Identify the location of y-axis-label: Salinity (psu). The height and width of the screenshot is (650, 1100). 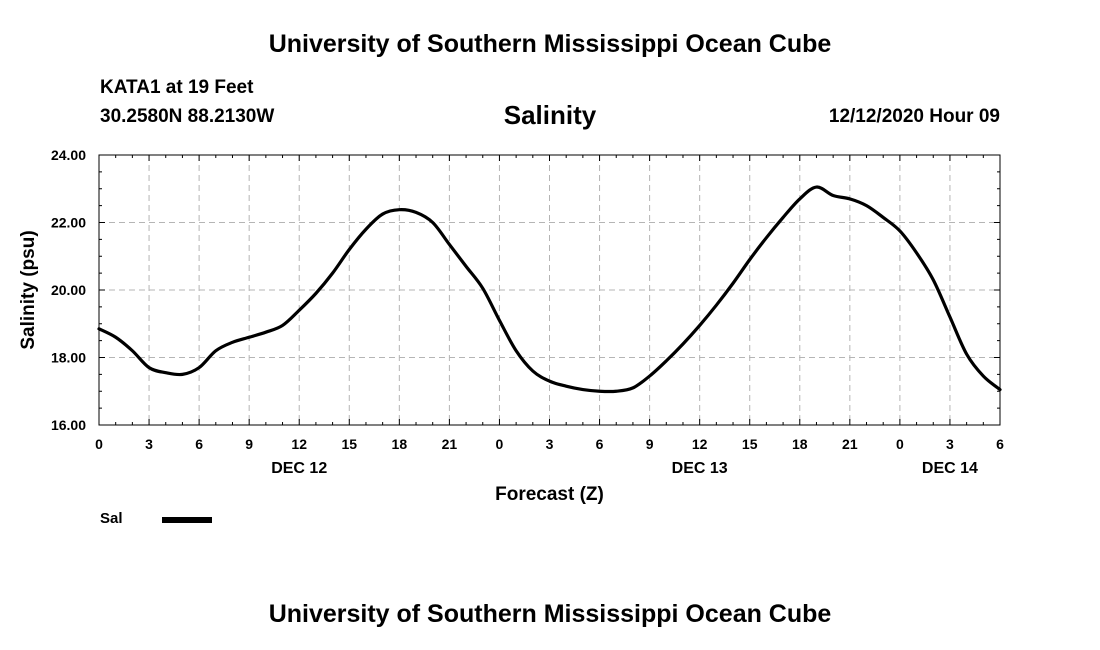
(28, 289).